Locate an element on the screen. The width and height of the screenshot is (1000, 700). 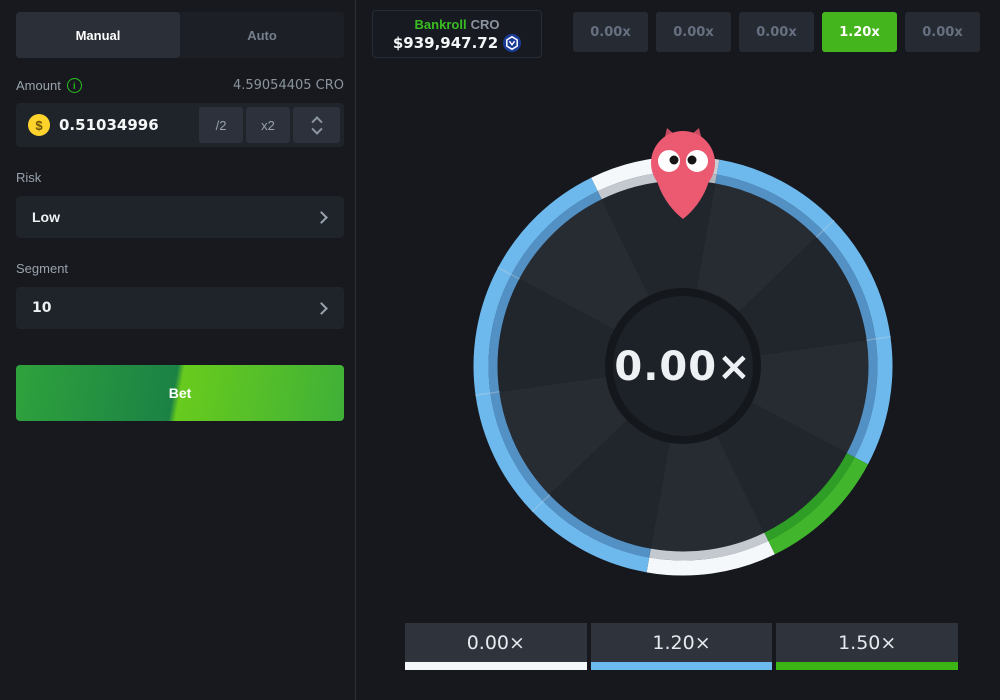
payout-legend-label: 0.00× is located at coordinates (496, 642).